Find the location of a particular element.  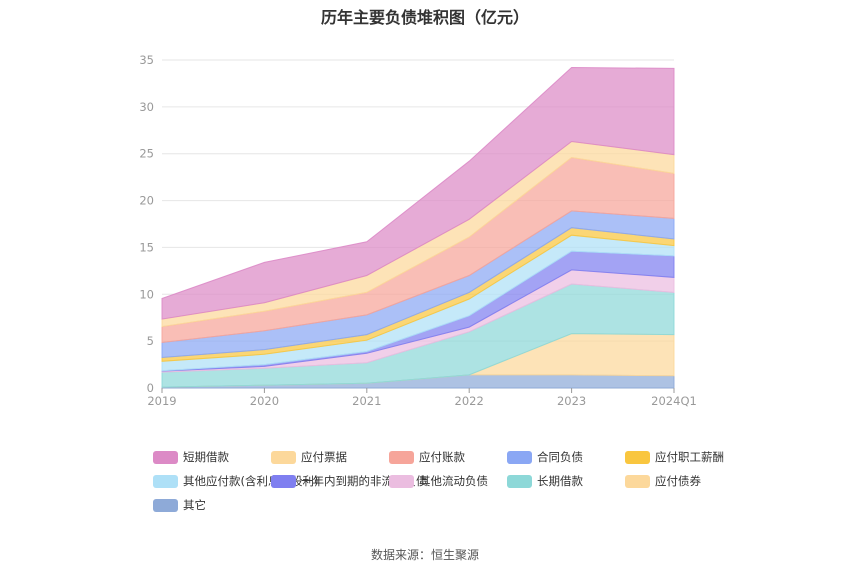

y-tick-label: 25 is located at coordinates (146, 154).